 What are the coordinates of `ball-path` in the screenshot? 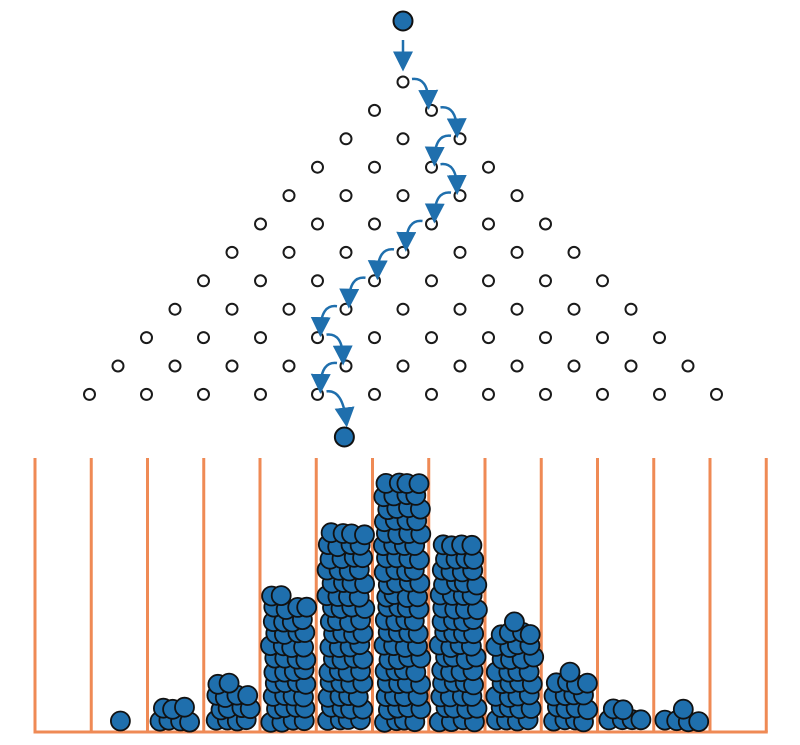 It's located at (388, 229).